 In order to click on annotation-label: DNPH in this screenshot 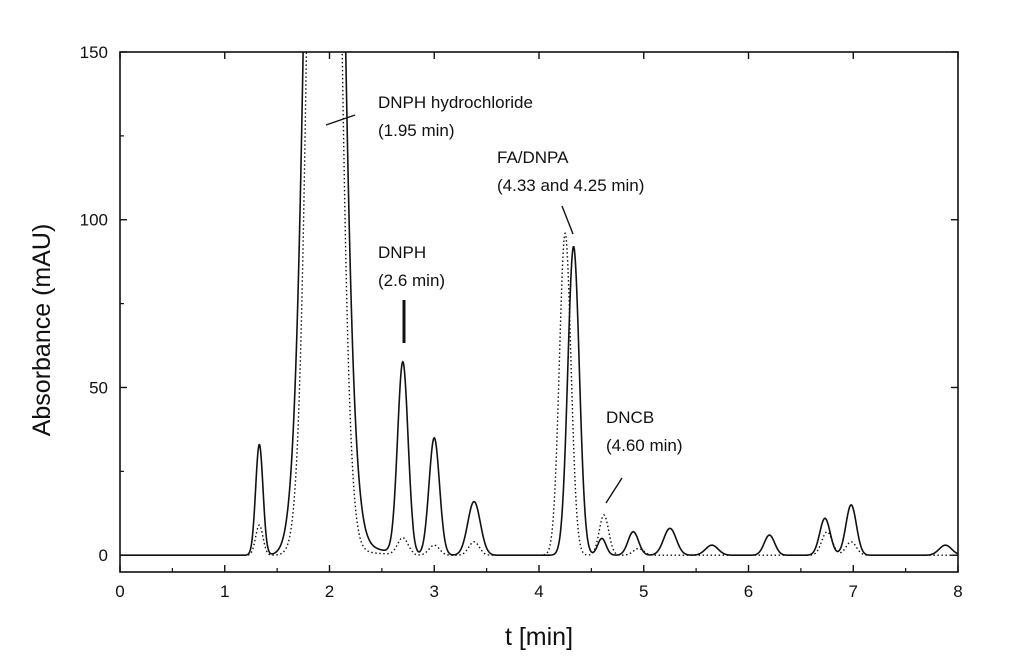, I will do `click(402, 252)`.